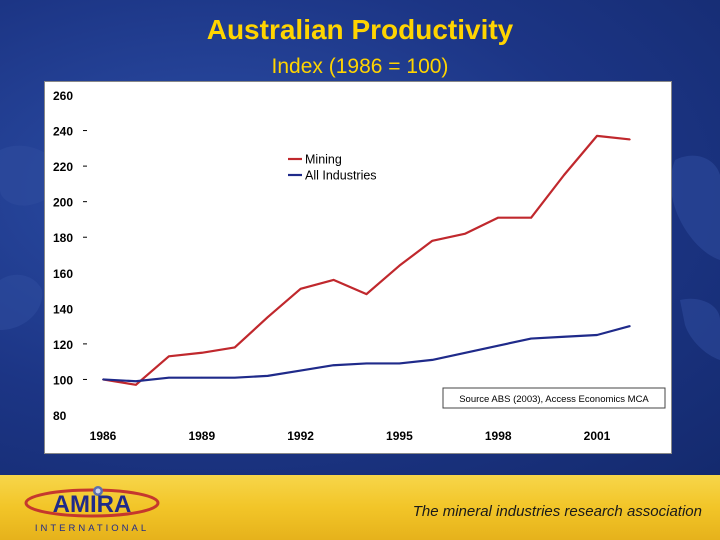  I want to click on amira-logo: AMIRA INTERNATIONAL, so click(92, 509).